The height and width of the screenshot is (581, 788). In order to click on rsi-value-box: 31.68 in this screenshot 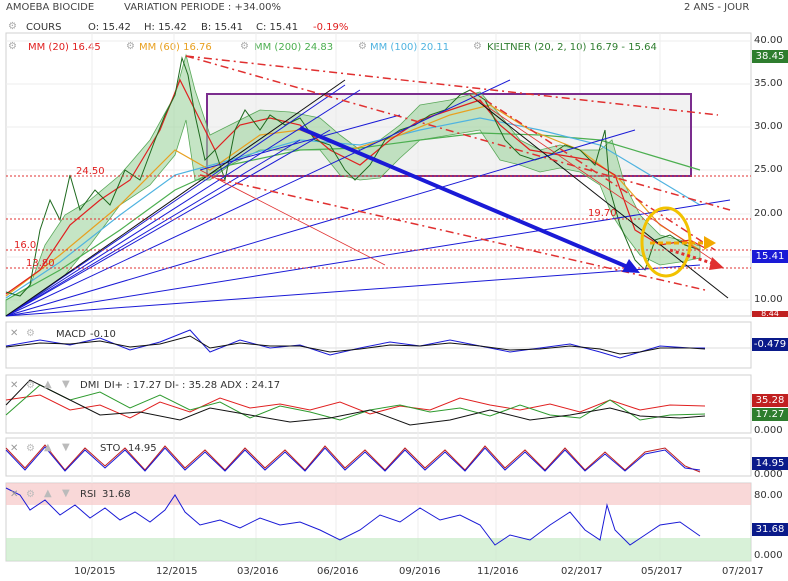, I will do `click(770, 529)`.